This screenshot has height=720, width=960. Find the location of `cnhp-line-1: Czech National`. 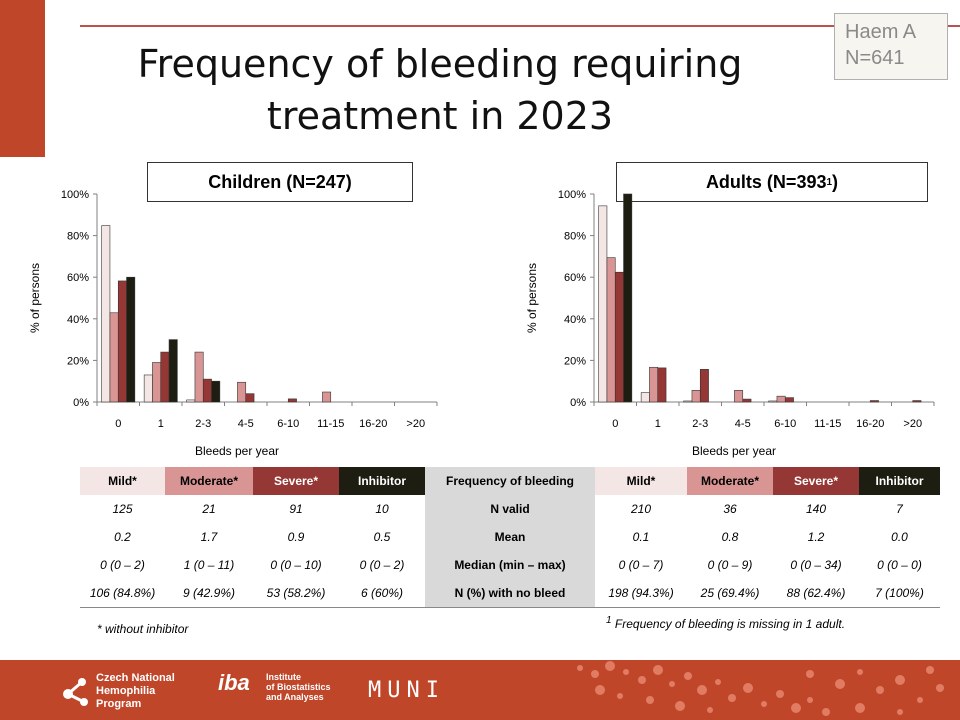

cnhp-line-1: Czech National is located at coordinates (135, 678).